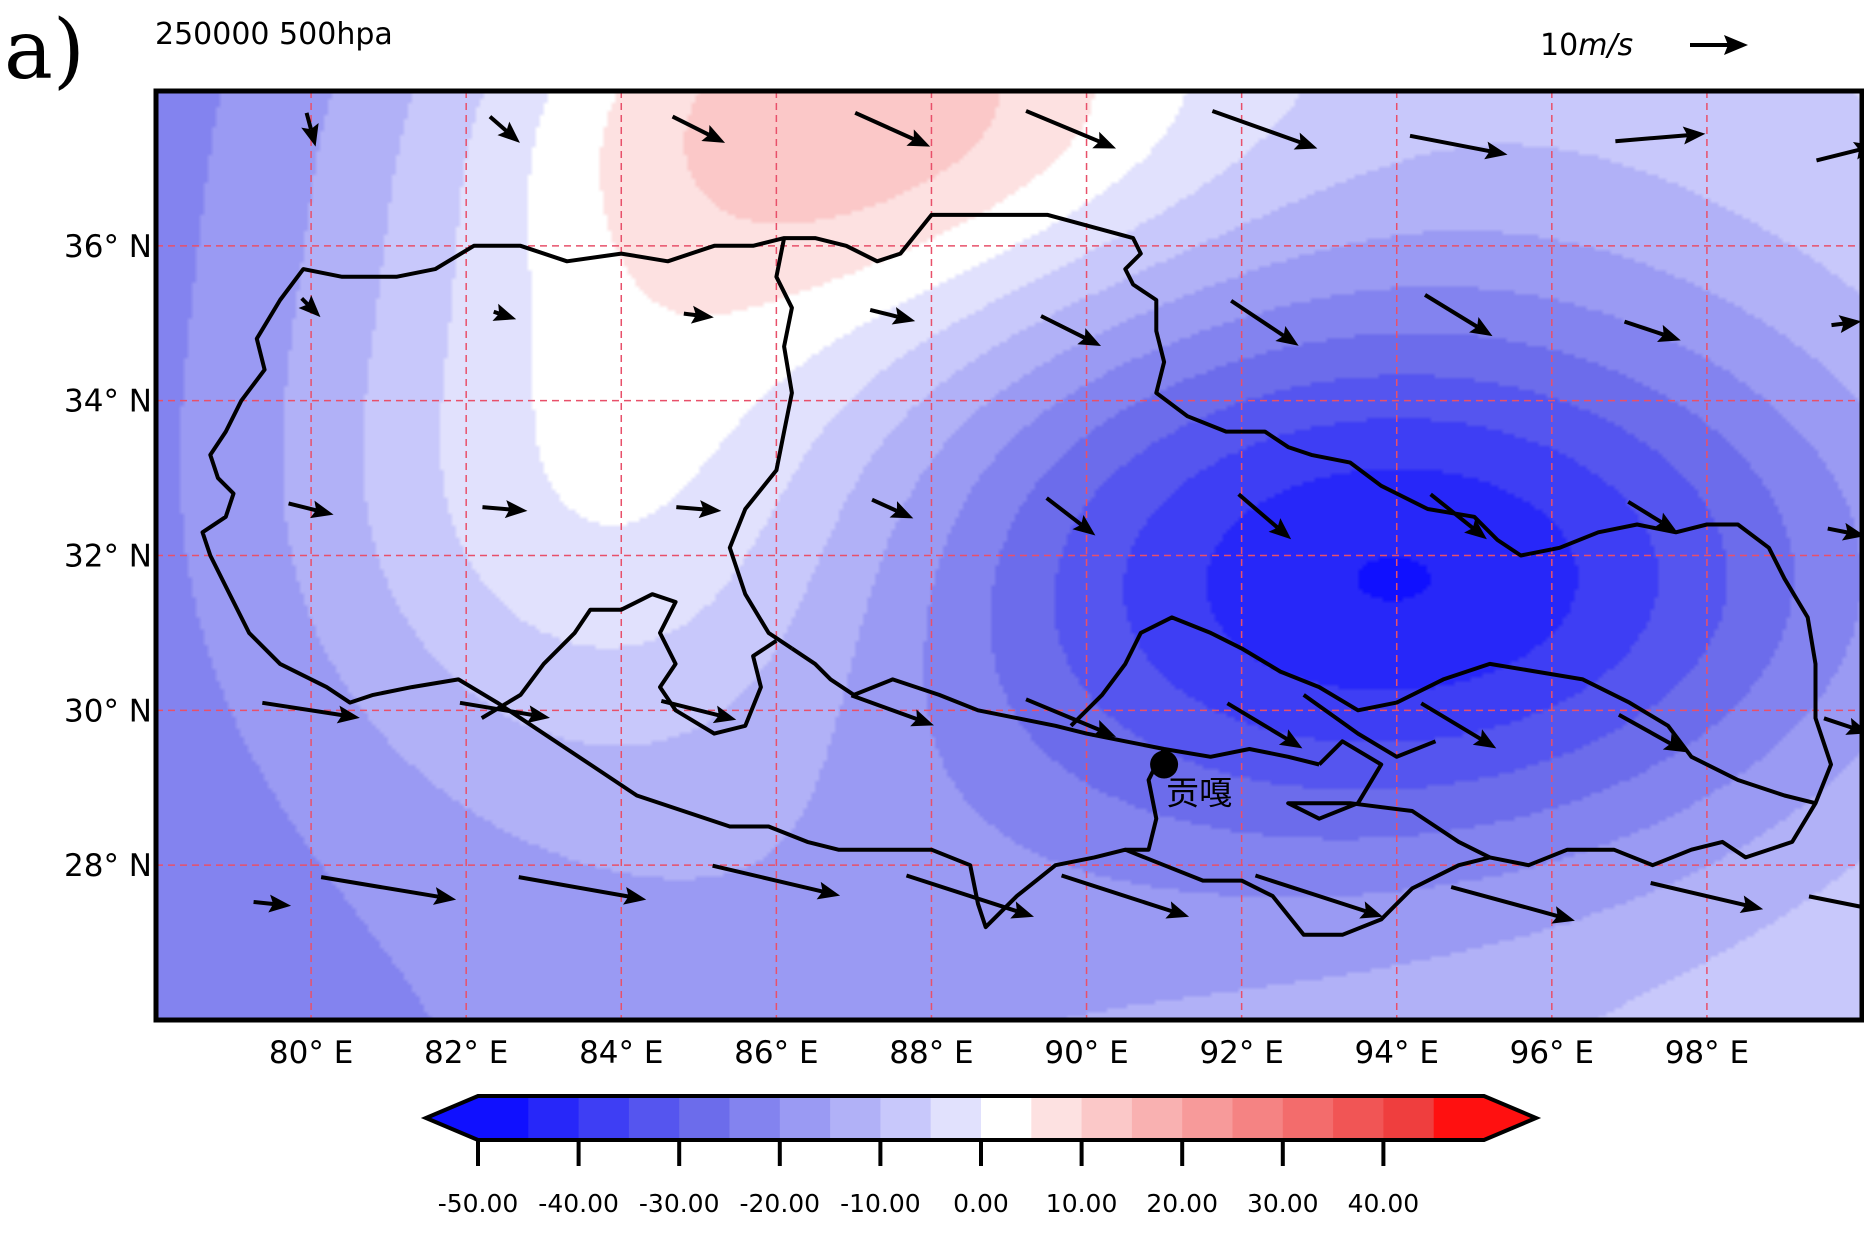 The image size is (1864, 1239). I want to click on colorbar-tick-label: 20.00, so click(1182, 1203).